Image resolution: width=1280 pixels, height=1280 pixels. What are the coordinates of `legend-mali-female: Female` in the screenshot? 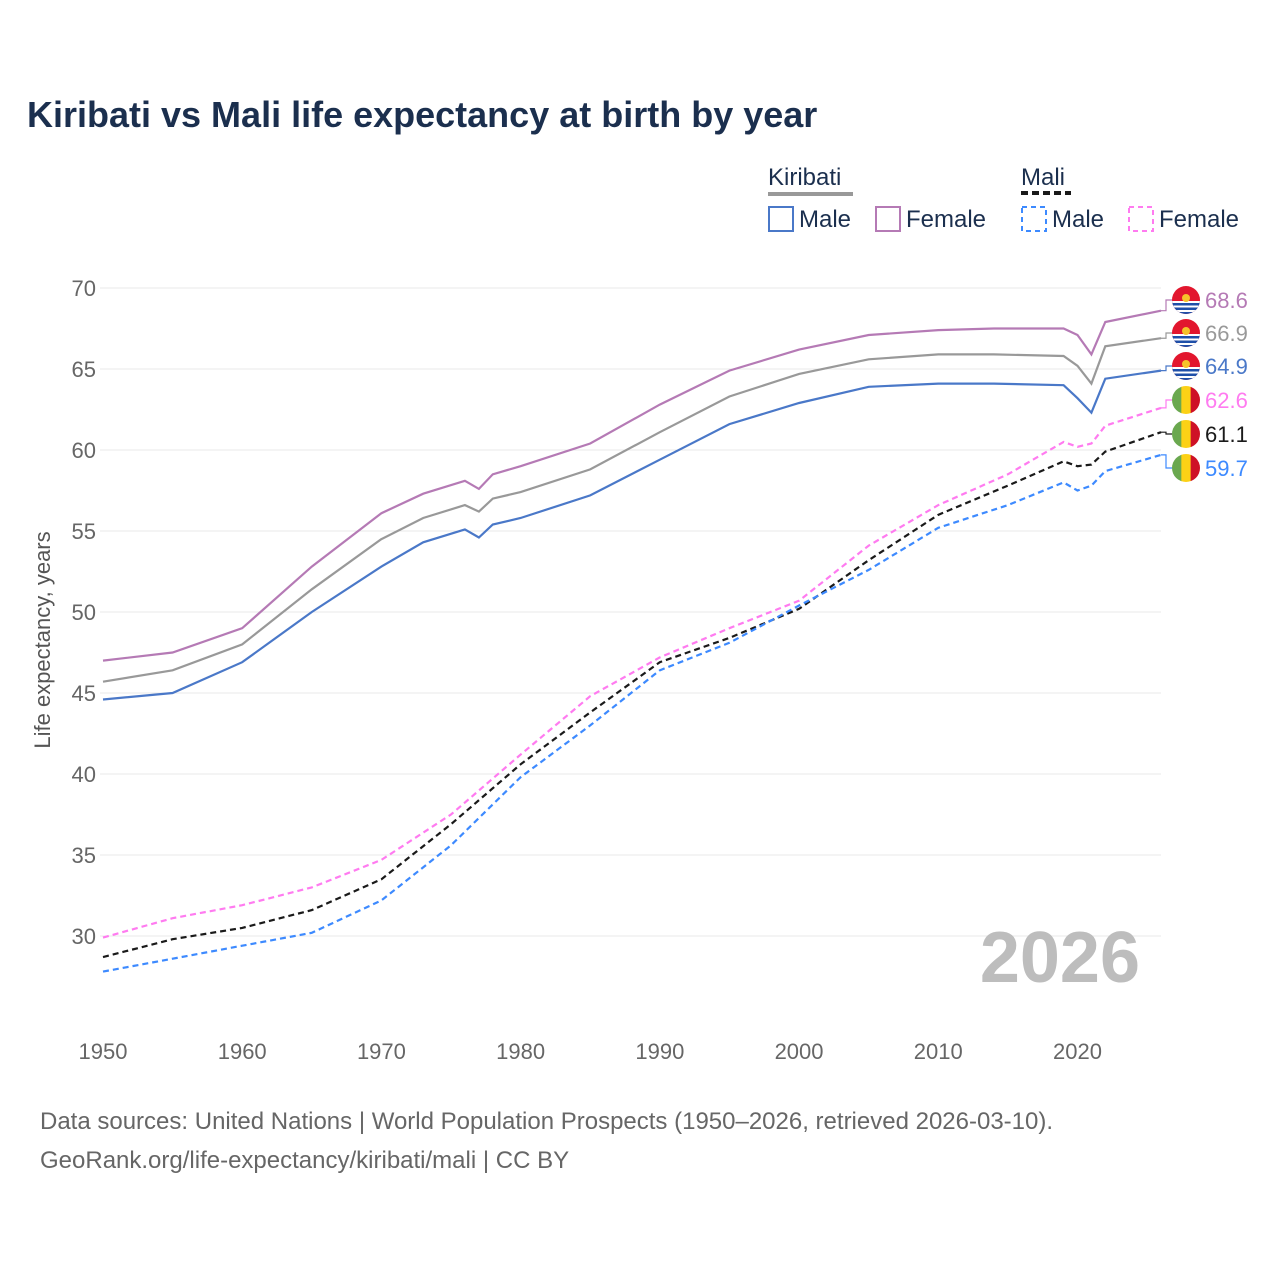 It's located at (1199, 219).